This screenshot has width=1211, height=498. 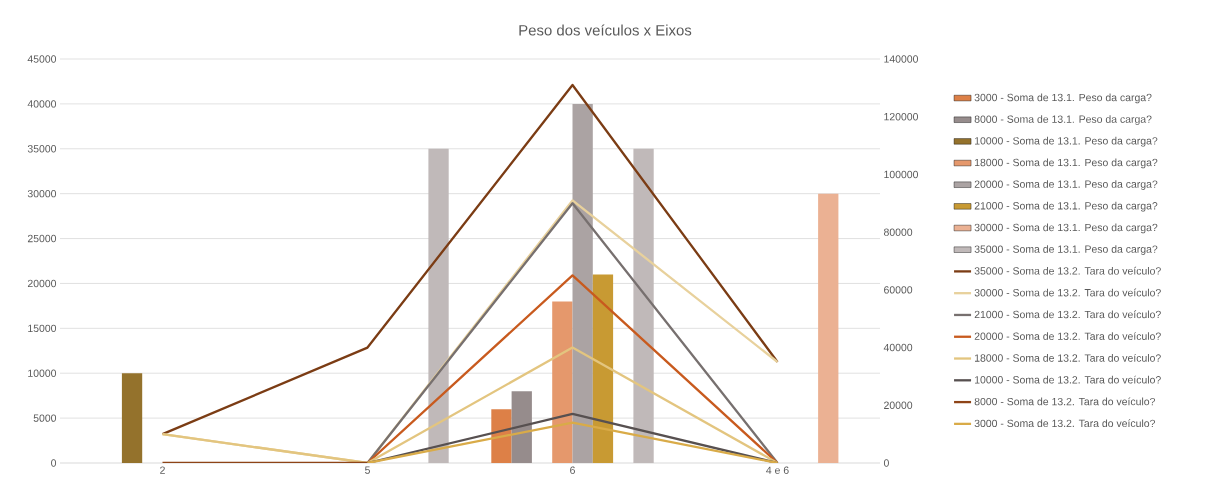 I want to click on y-tick-label: 5000, so click(x=45, y=418).